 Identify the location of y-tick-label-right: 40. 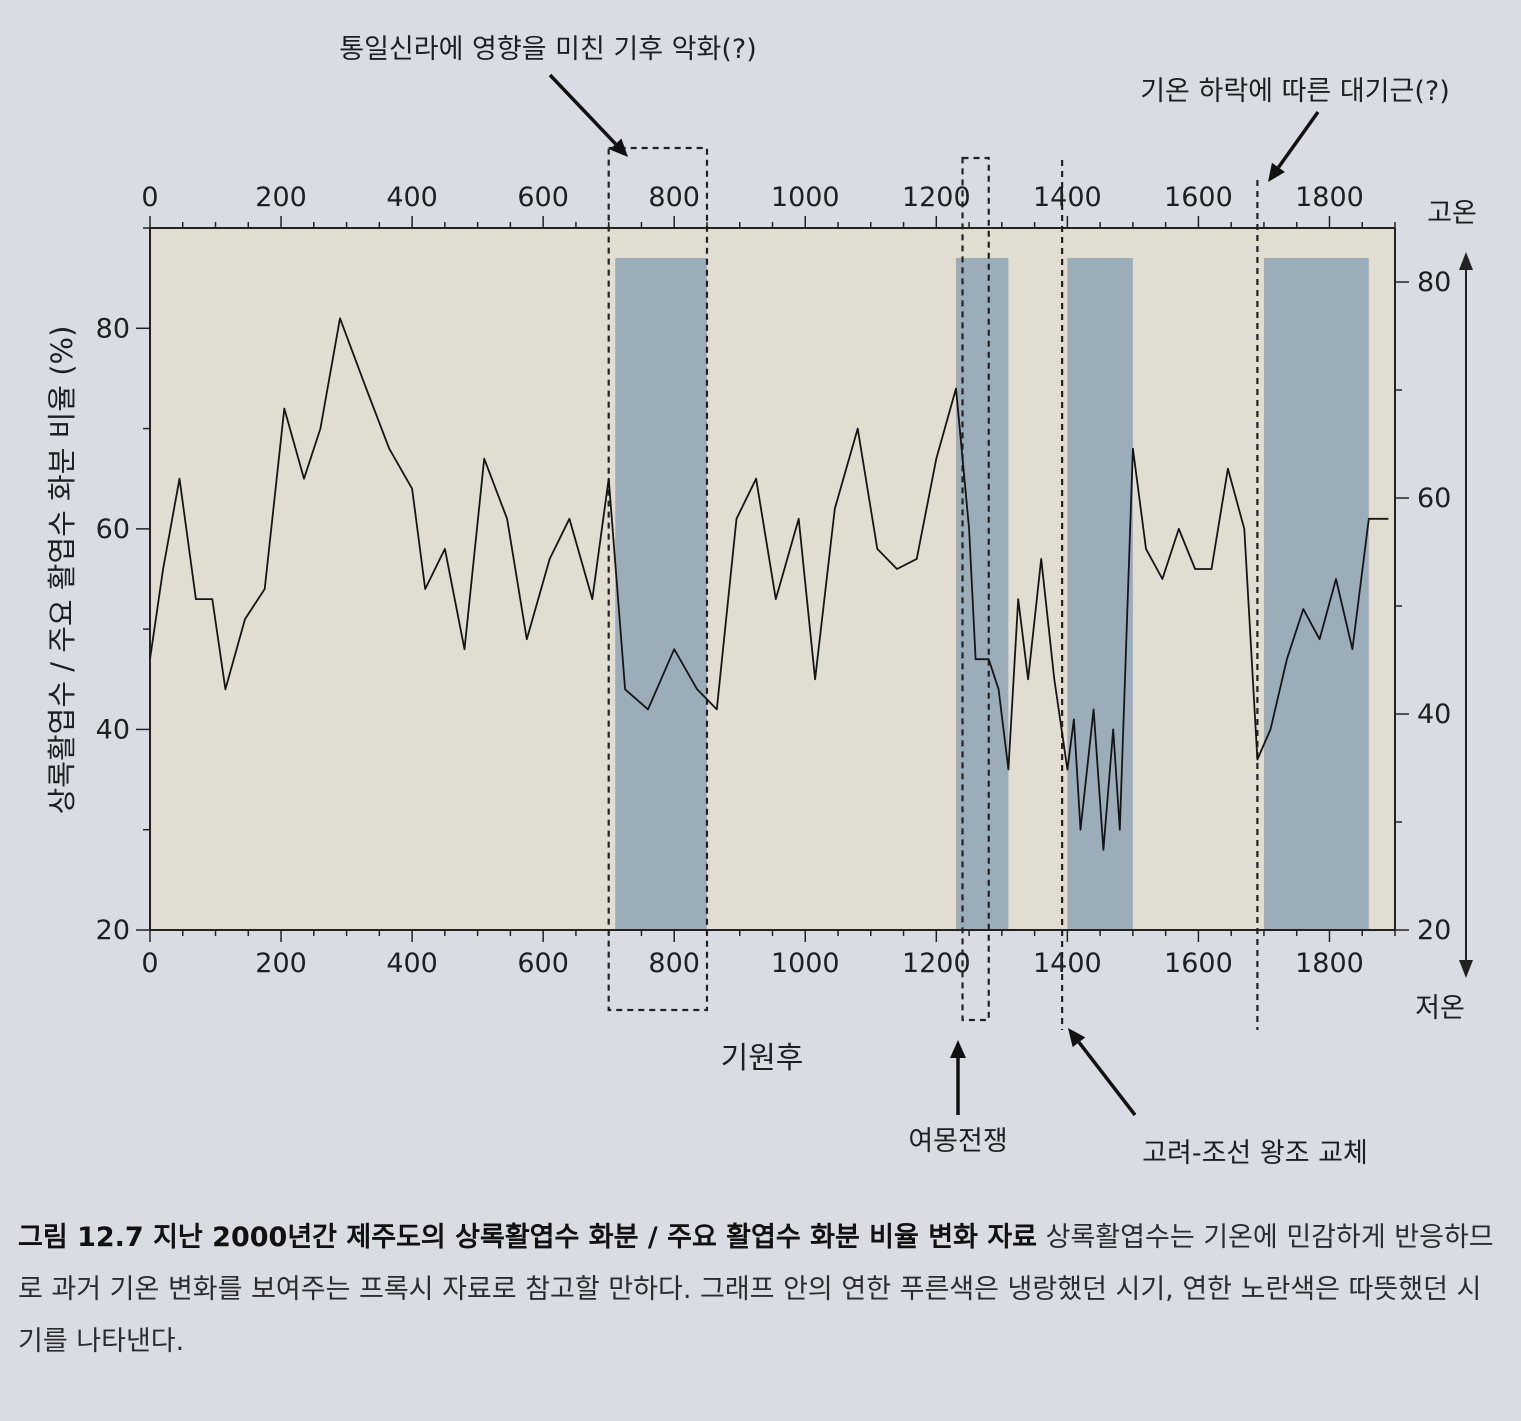
(1434, 714).